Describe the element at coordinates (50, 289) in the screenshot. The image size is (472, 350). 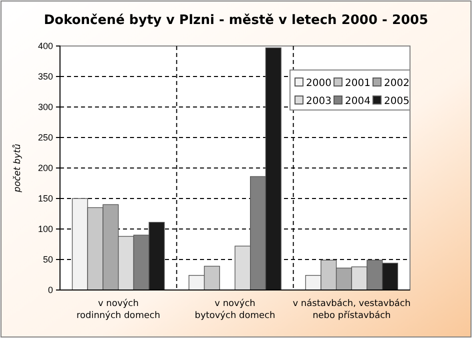
I see `y-tick-label: 0` at that location.